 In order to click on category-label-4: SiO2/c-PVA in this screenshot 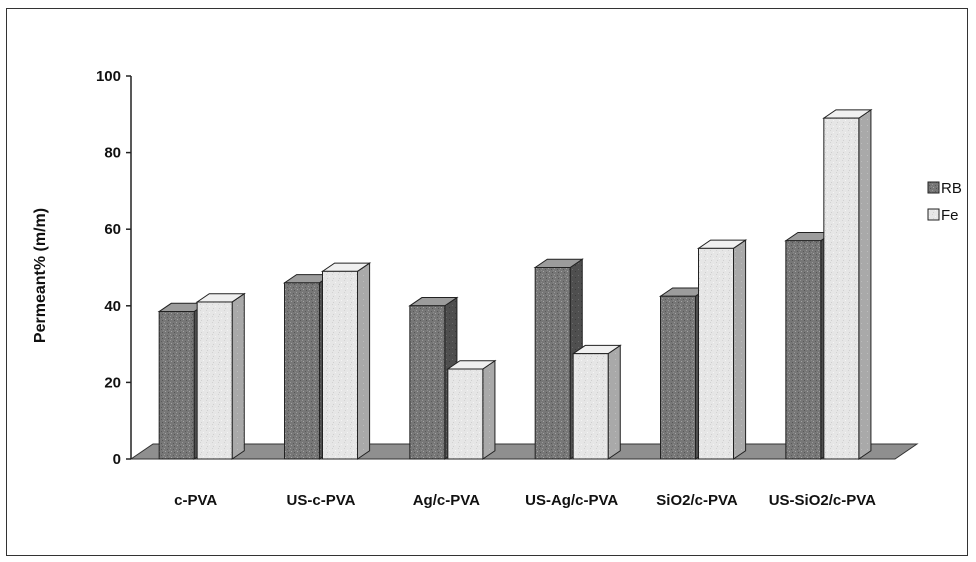, I will do `click(697, 500)`.